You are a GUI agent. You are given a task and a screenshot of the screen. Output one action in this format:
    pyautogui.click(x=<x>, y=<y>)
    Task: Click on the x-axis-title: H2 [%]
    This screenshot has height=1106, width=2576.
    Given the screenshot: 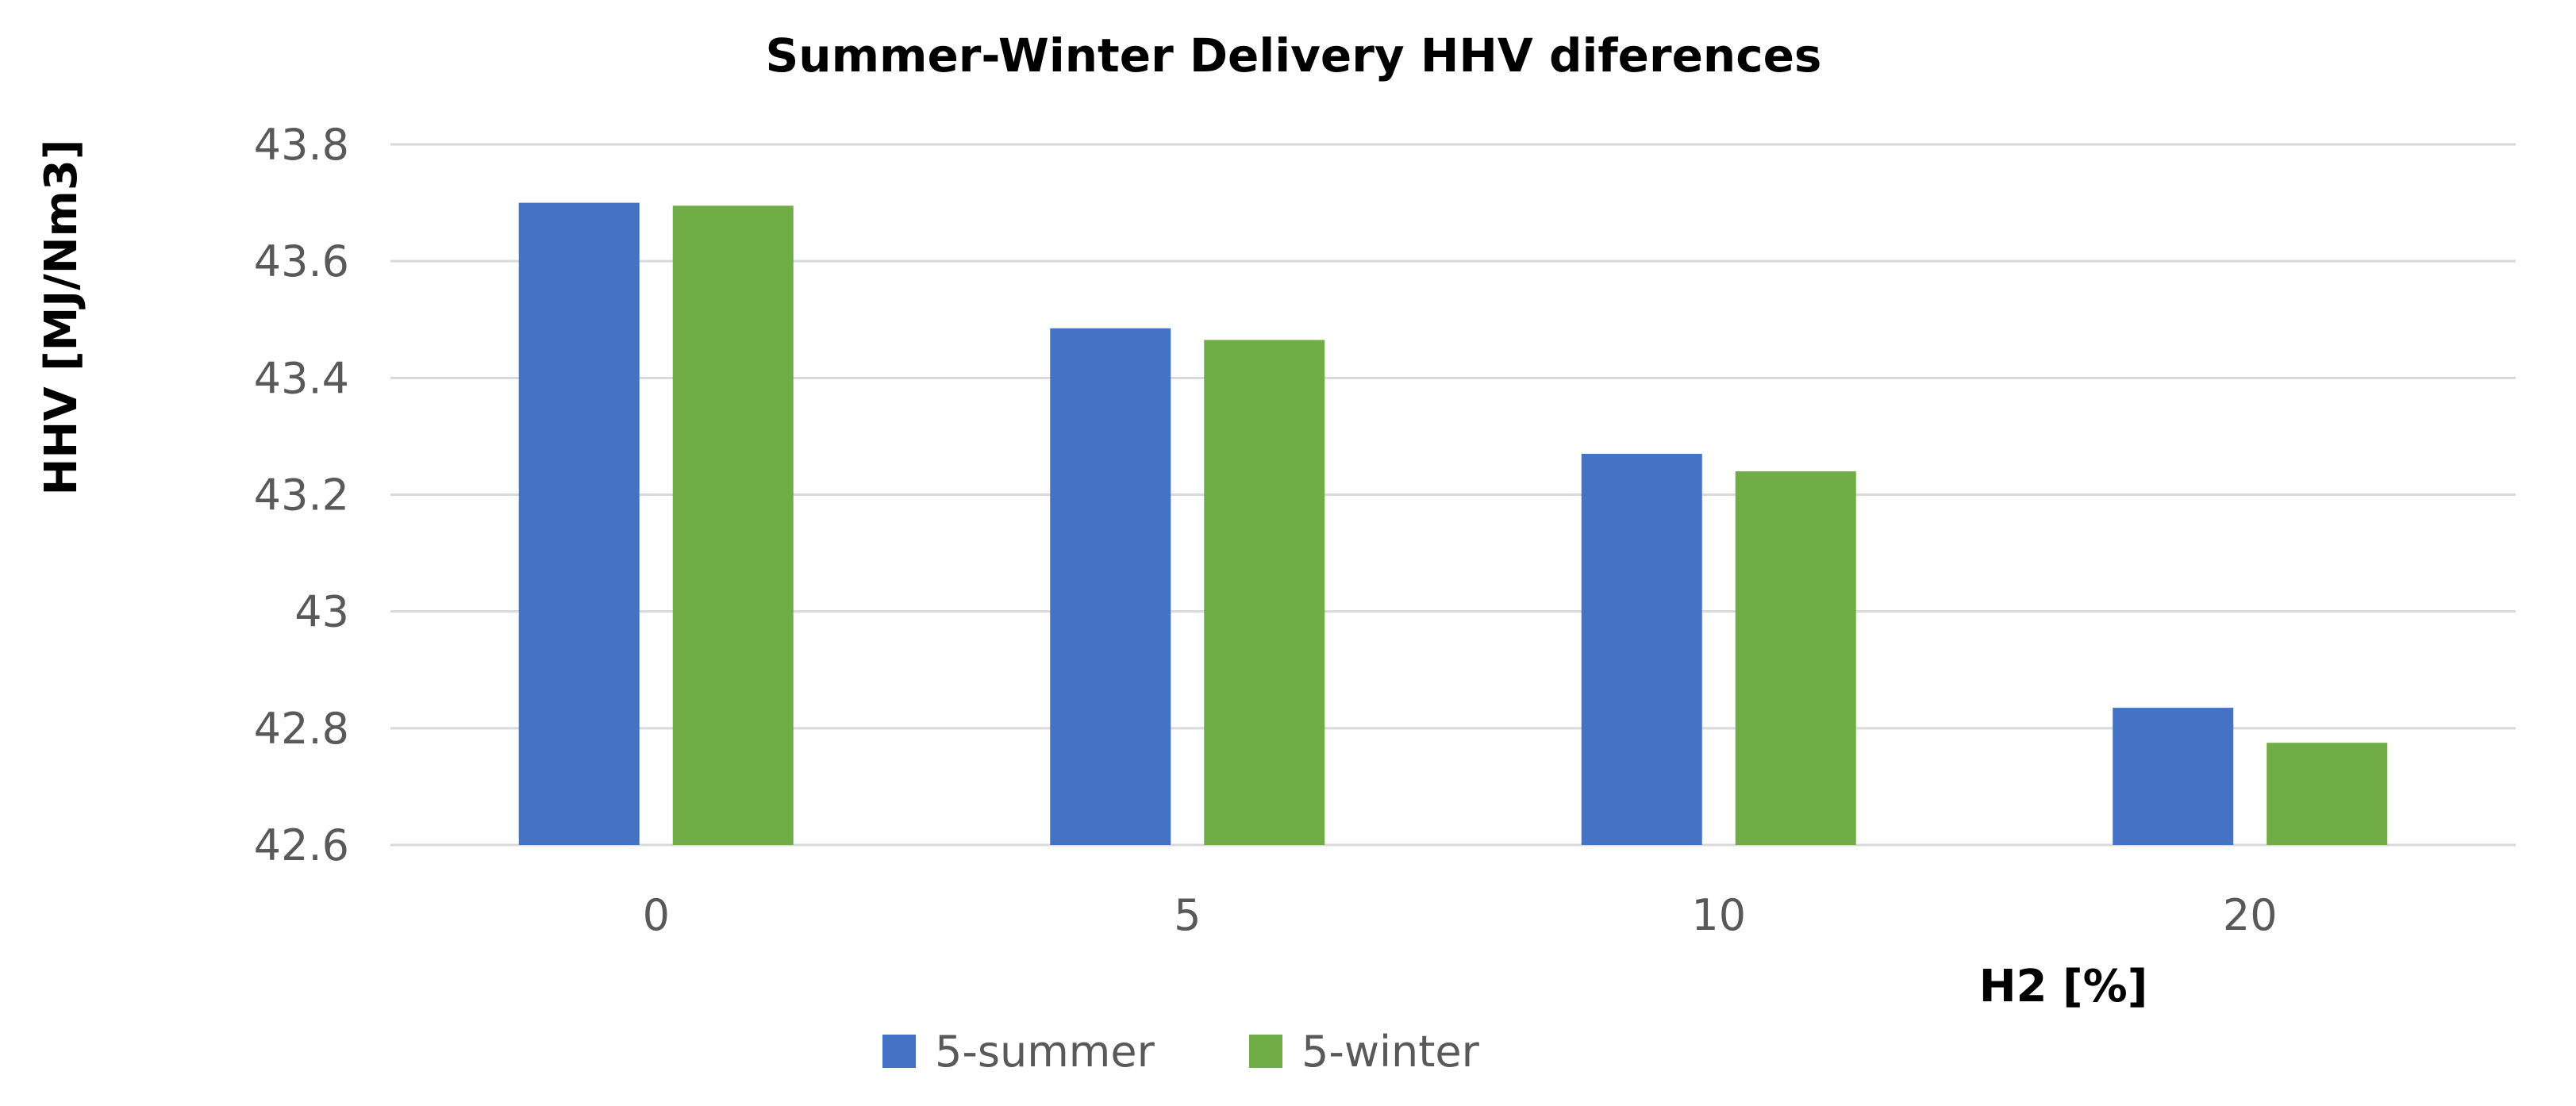 What is the action you would take?
    pyautogui.click(x=2063, y=986)
    